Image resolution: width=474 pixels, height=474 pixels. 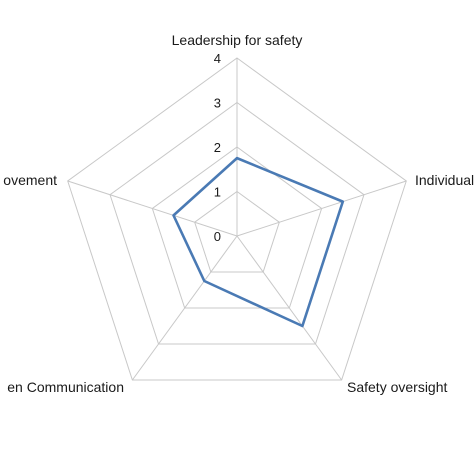 What do you see at coordinates (237, 40) in the screenshot?
I see `category-label-leadership: Leadership for safety` at bounding box center [237, 40].